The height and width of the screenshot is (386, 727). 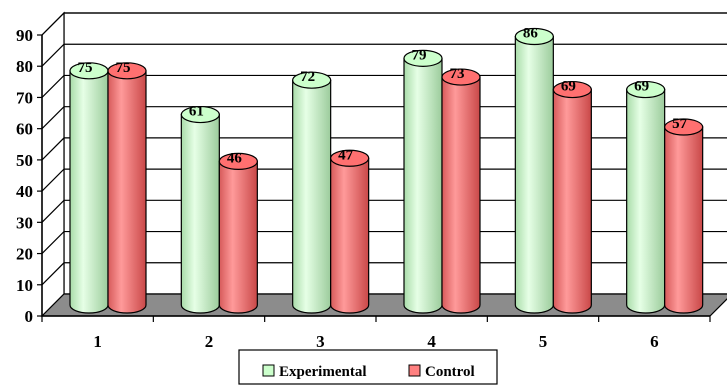 What do you see at coordinates (209, 341) in the screenshot?
I see `x-tick-label: 2` at bounding box center [209, 341].